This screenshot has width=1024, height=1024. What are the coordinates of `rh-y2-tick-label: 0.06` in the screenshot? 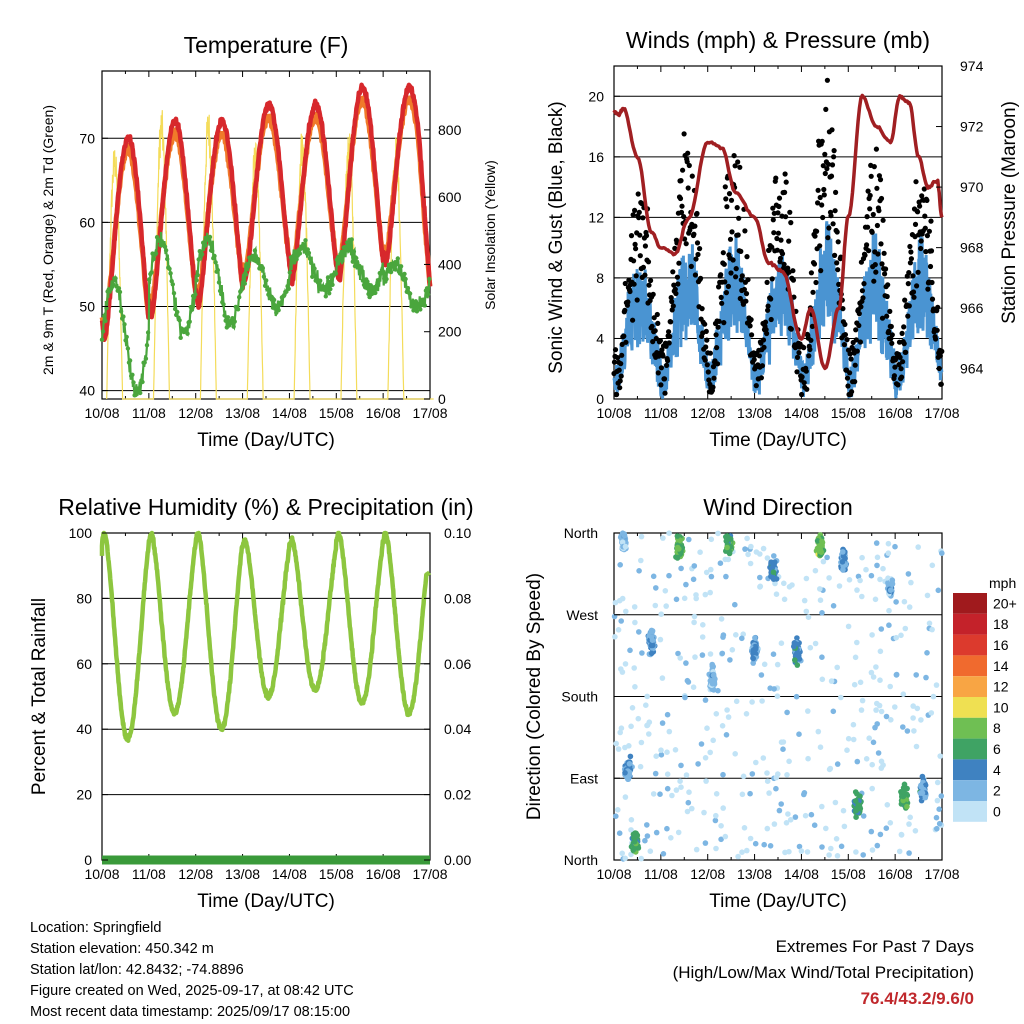 It's located at (457, 664).